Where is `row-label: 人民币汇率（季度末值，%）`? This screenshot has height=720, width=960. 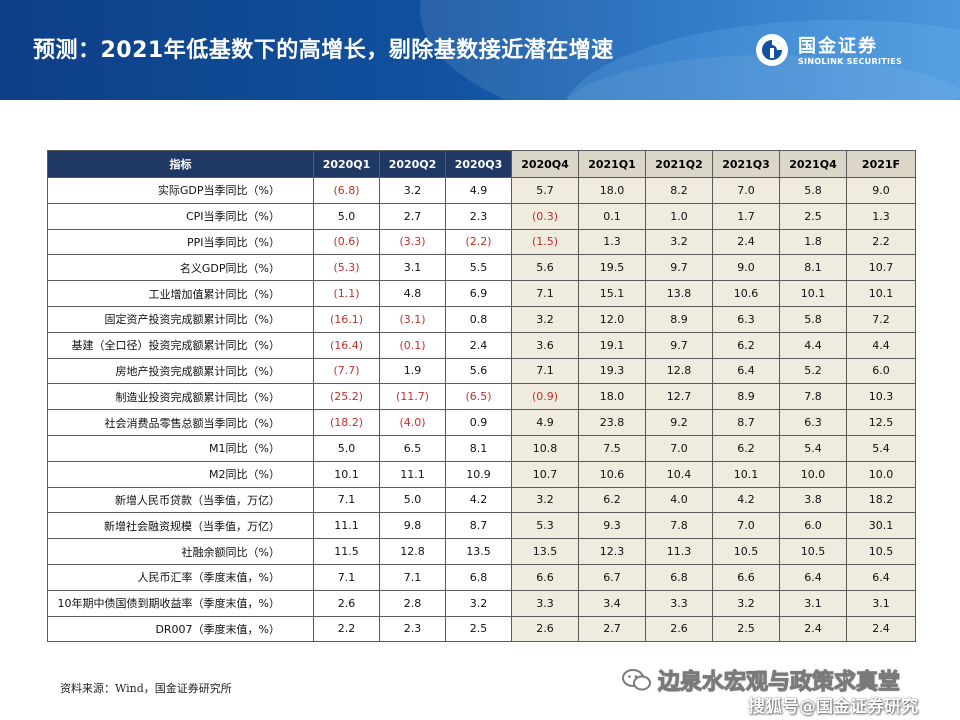
row-label: 人民币汇率（季度末值，%） is located at coordinates (180, 577).